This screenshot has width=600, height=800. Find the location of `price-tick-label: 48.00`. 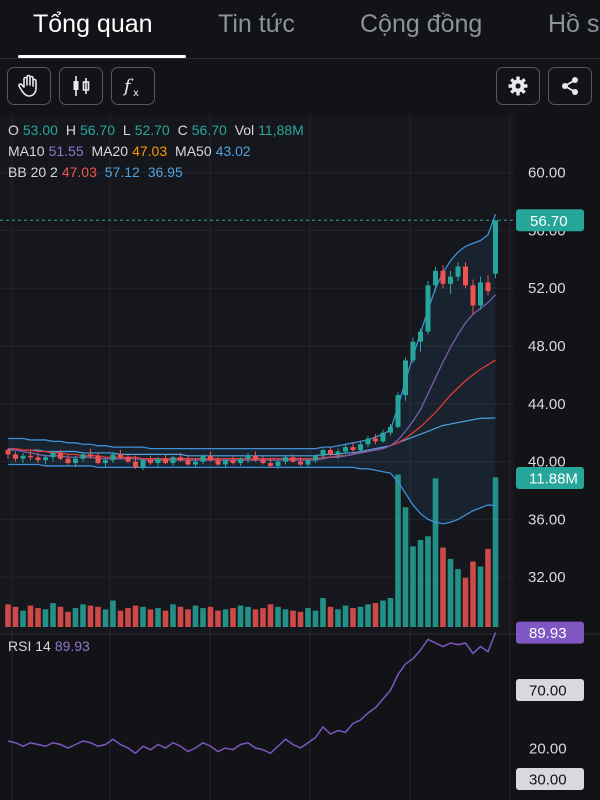

price-tick-label: 48.00 is located at coordinates (547, 346).